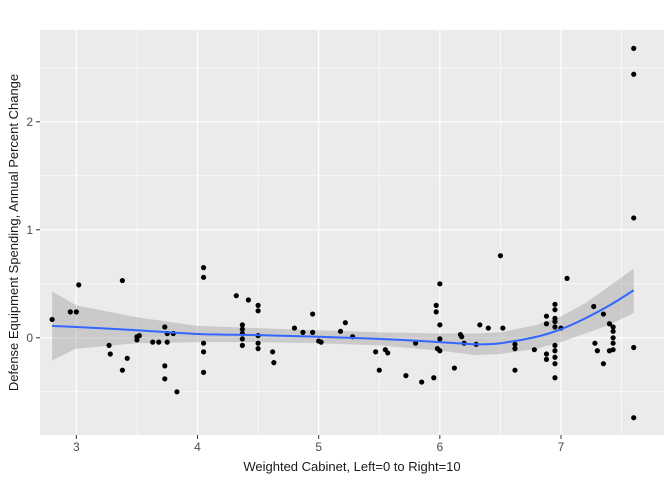 The width and height of the screenshot is (672, 480). I want to click on x-tick-label: 4, so click(197, 447).